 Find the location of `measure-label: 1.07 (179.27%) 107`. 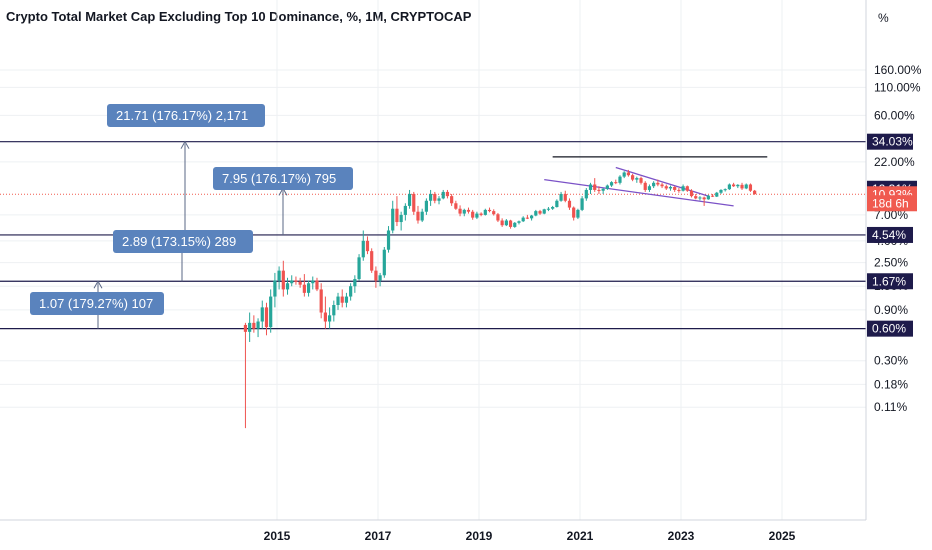

measure-label: 1.07 (179.27%) 107 is located at coordinates (96, 303).